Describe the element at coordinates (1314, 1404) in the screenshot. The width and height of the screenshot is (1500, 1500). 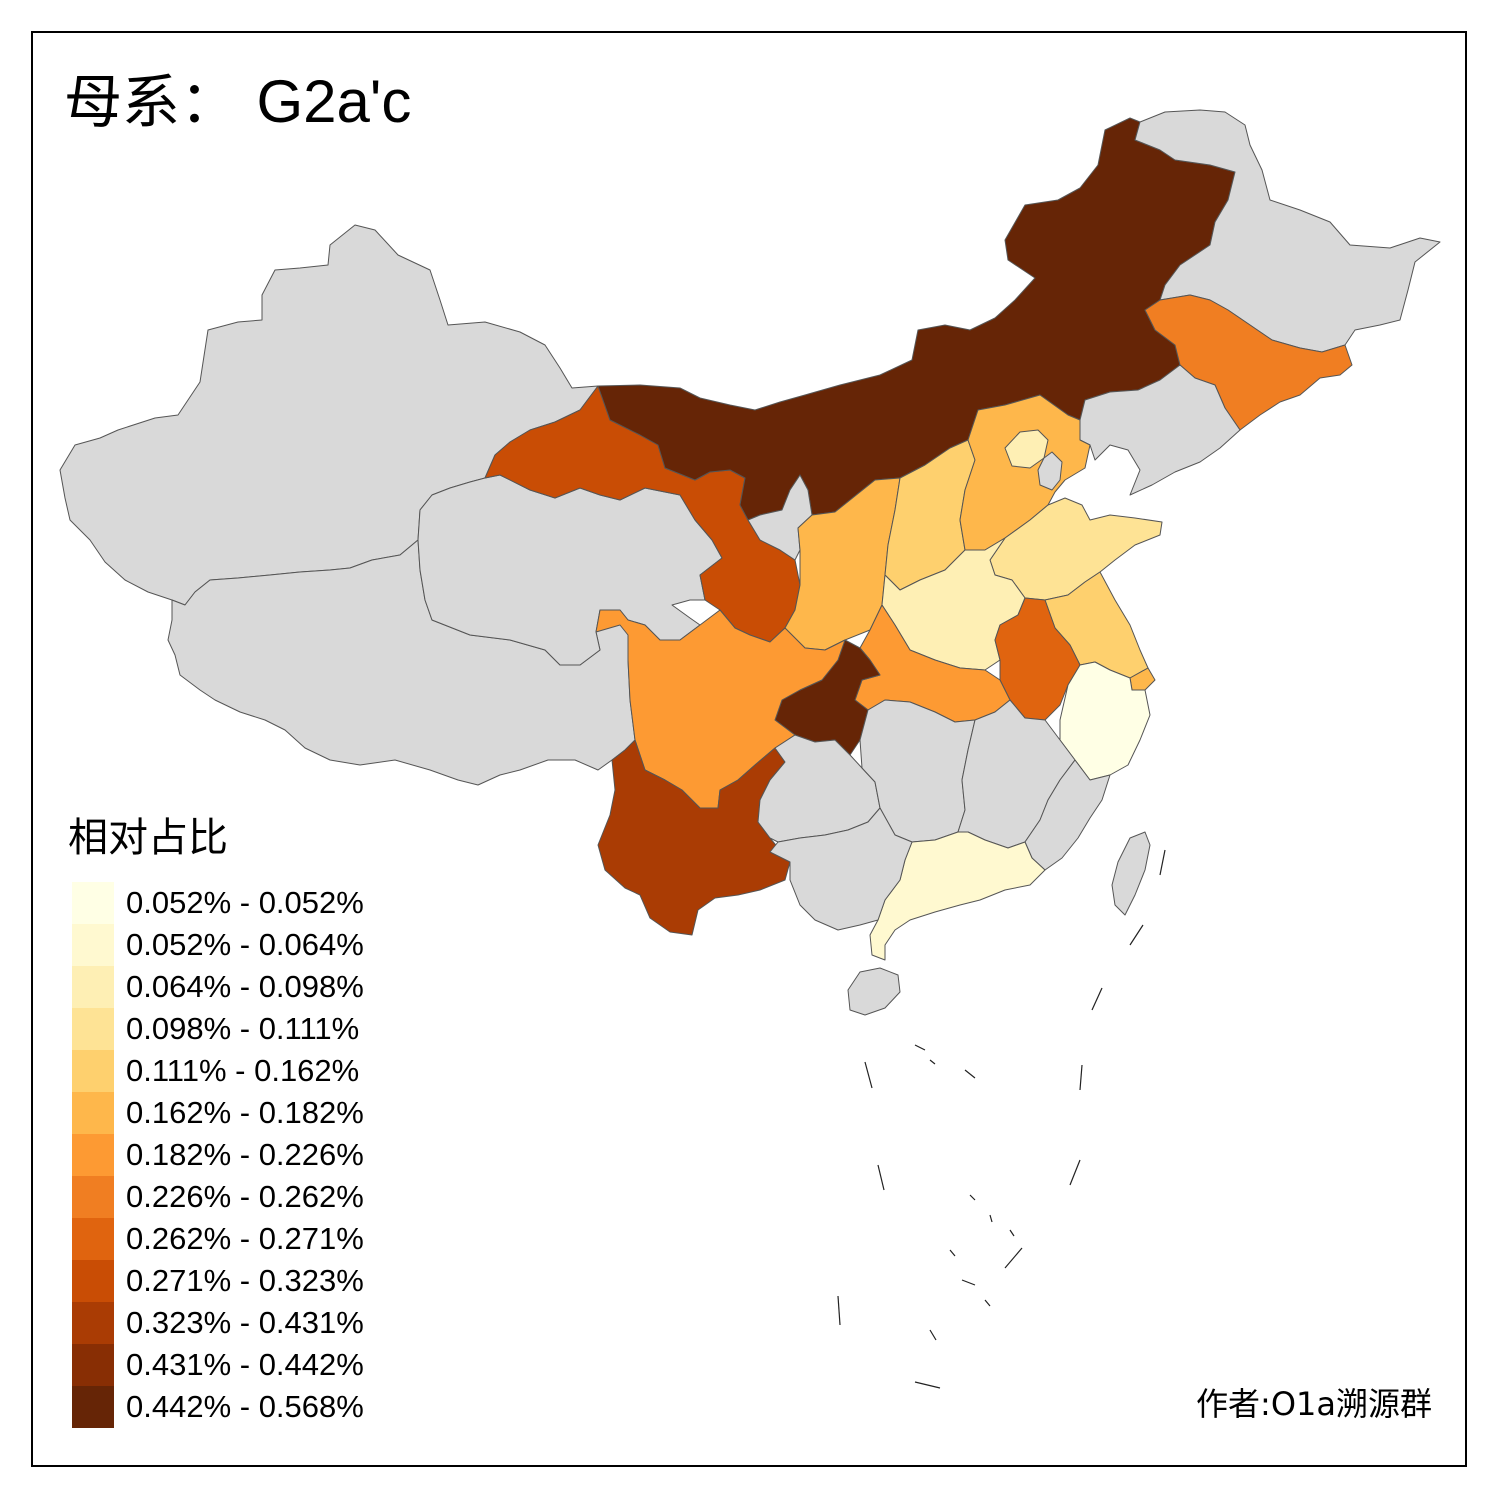
I see `author-credit: 作者:O1a溯源群` at that location.